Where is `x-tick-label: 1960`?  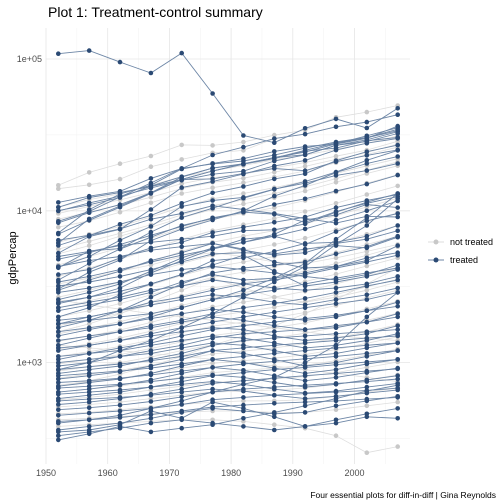 x-tick-label: 1960 is located at coordinates (108, 473).